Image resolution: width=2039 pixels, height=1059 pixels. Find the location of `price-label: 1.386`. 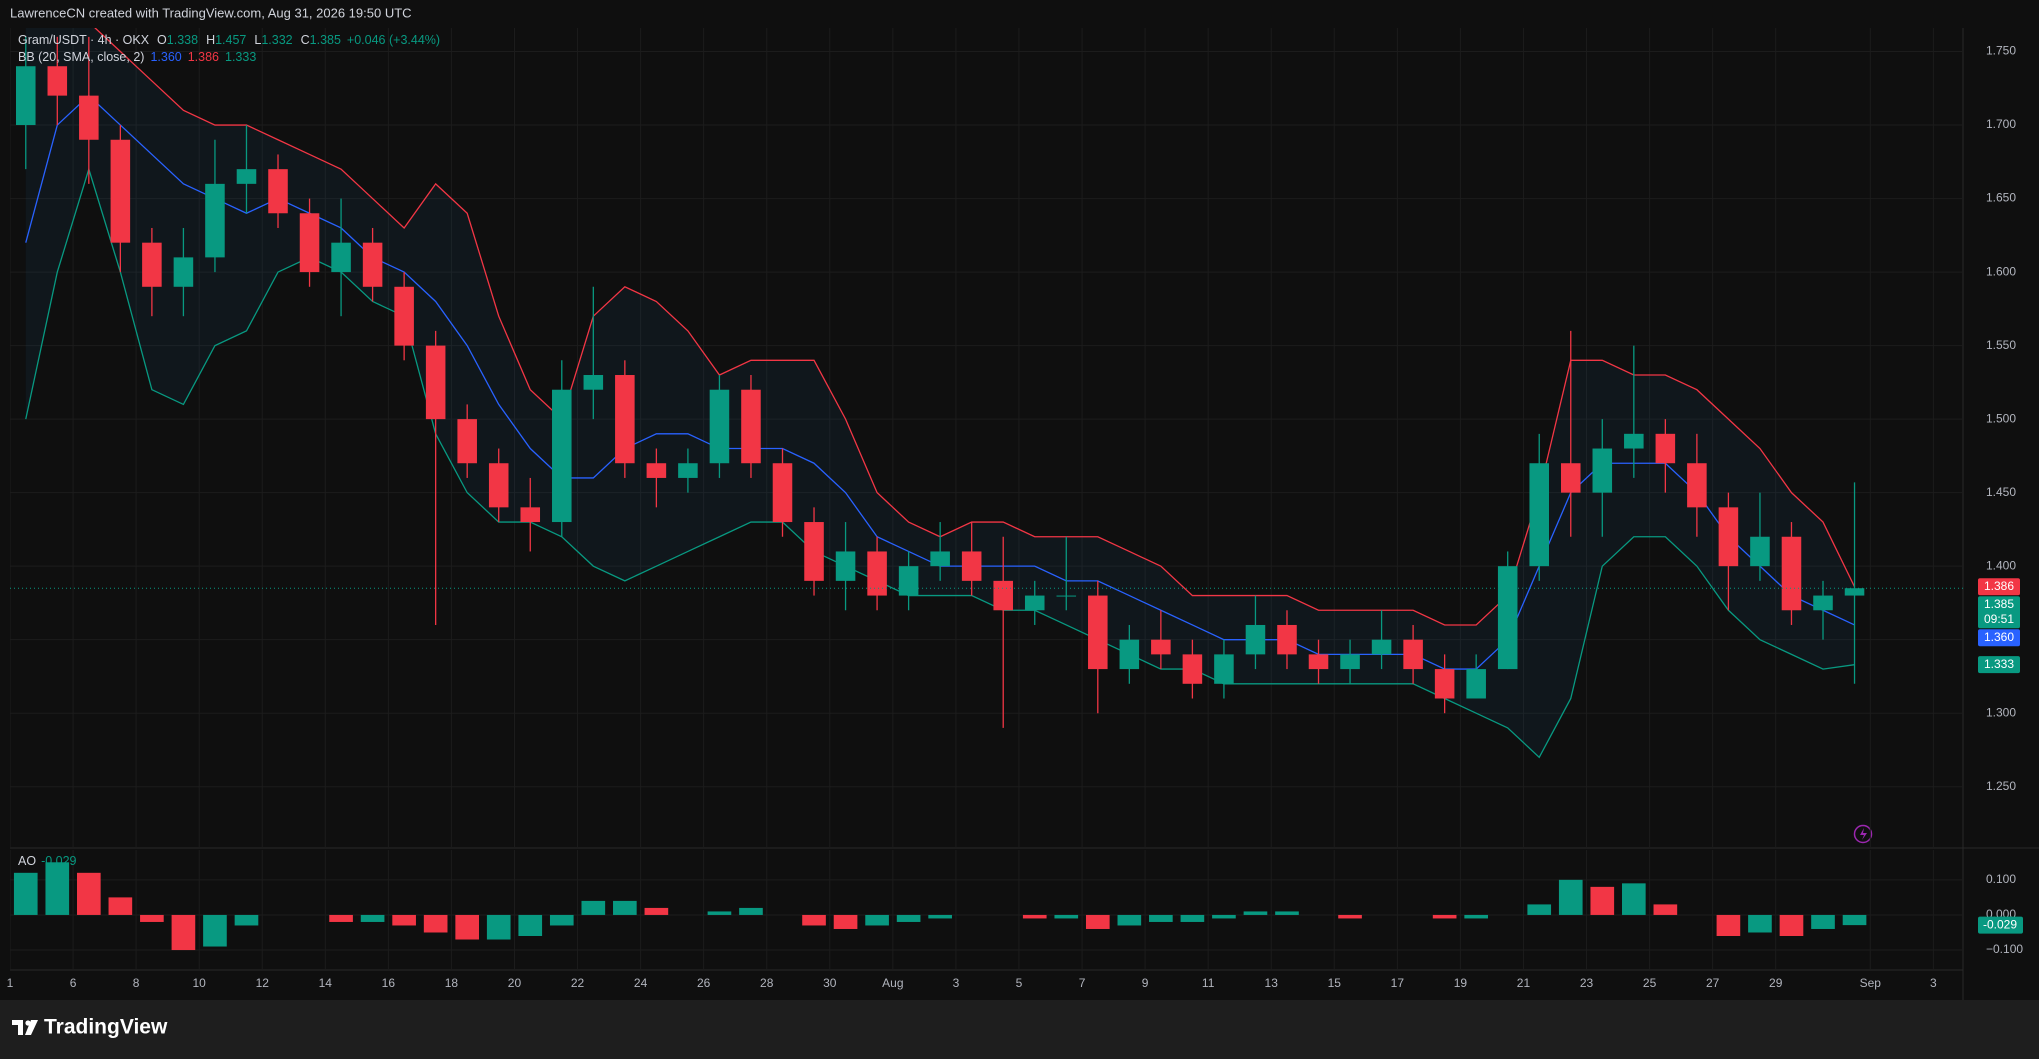

price-label: 1.386 is located at coordinates (1999, 586).